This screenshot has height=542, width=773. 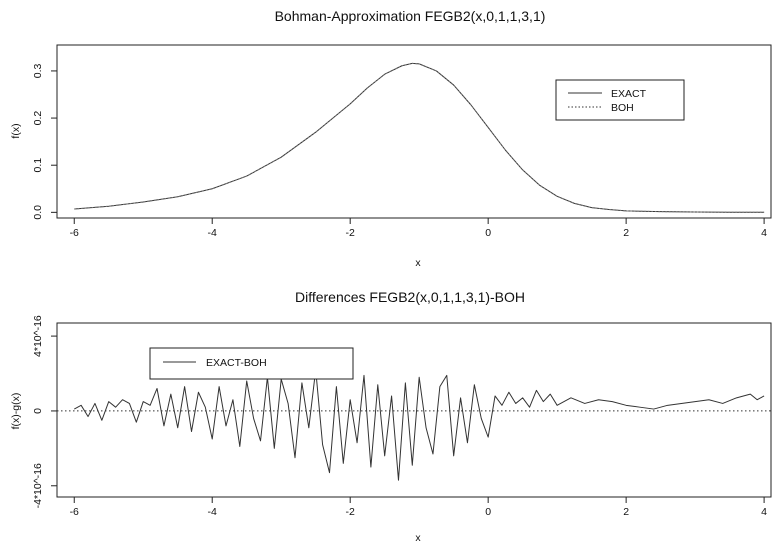 What do you see at coordinates (629, 94) in the screenshot?
I see `legend-label-exact: EXACT` at bounding box center [629, 94].